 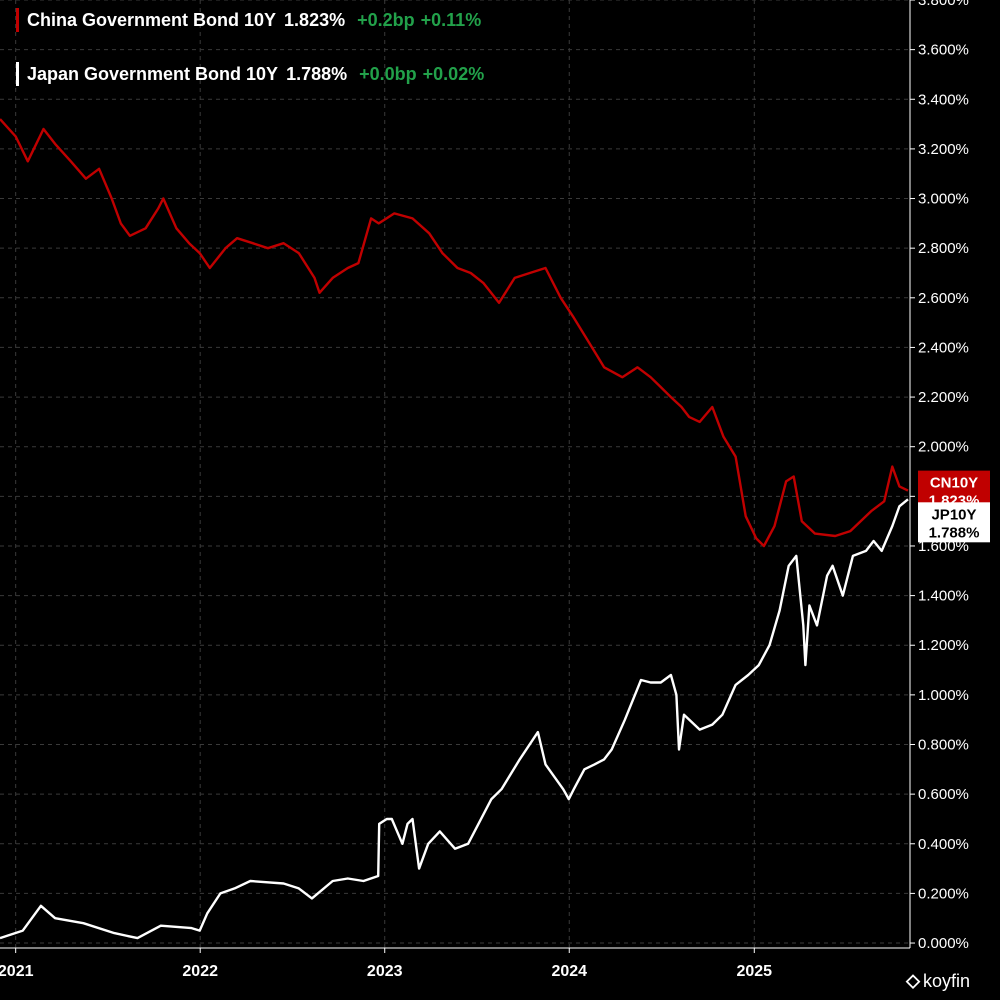 What do you see at coordinates (943, 99) in the screenshot?
I see `y-tick-label: 3.400%` at bounding box center [943, 99].